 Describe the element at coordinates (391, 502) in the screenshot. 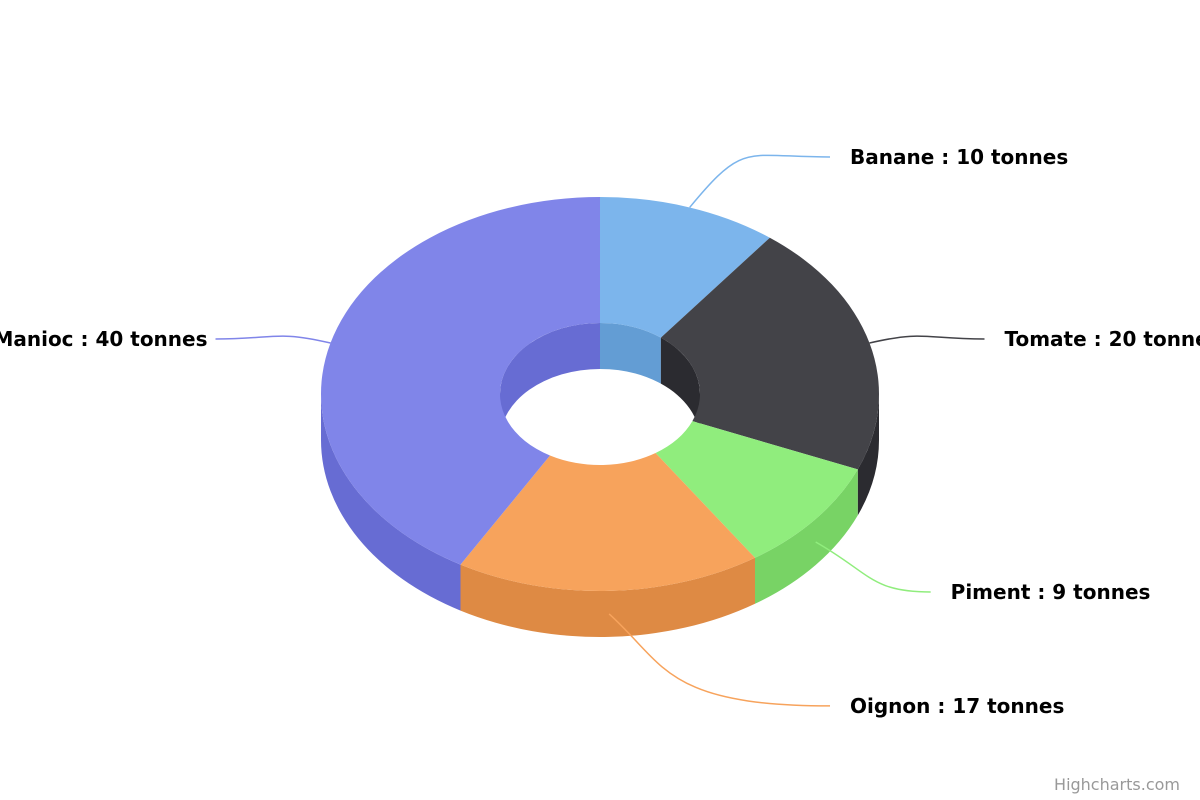

I see `slice-side-manioc` at that location.